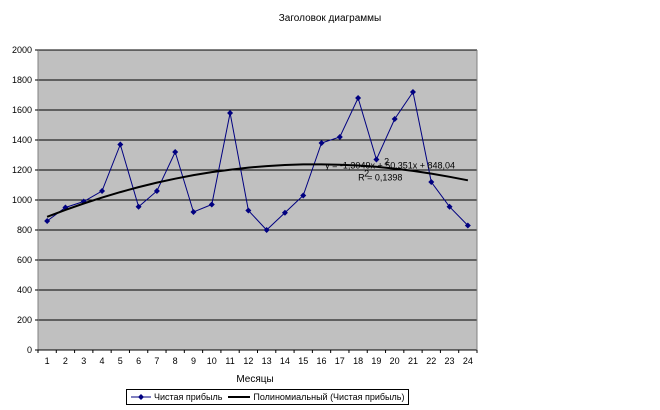  Describe the element at coordinates (239, 397) in the screenshot. I see `legend-swatch-trend` at that location.